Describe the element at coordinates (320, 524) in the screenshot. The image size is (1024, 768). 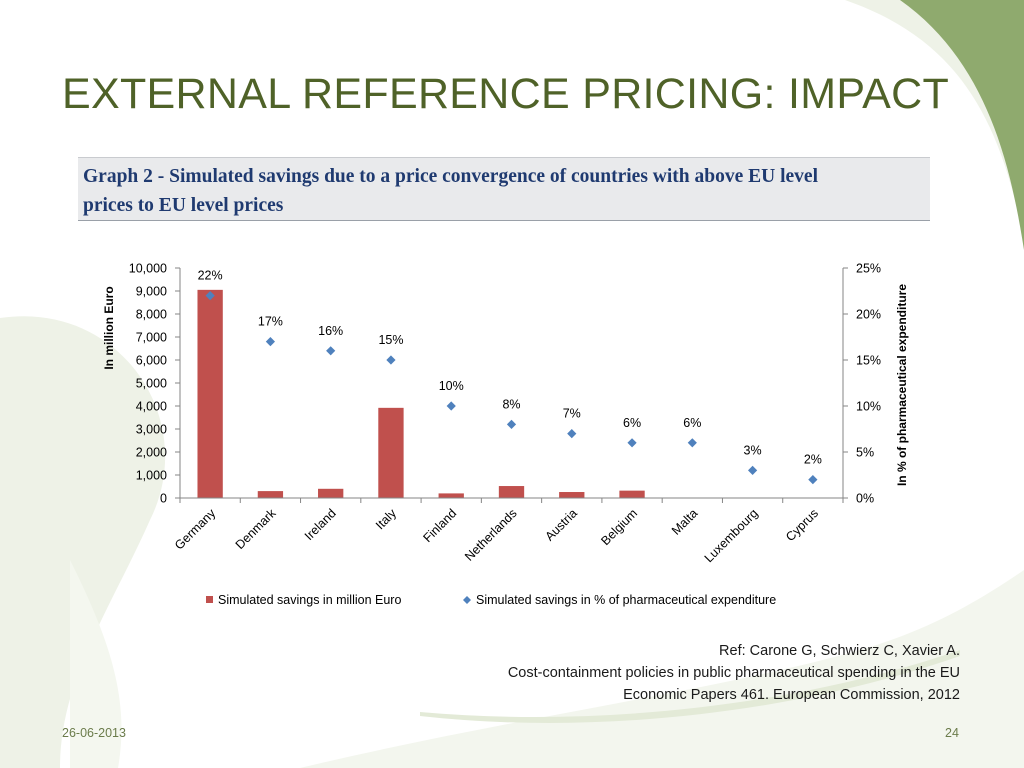
I see `x-tick-label: Ireland` at that location.